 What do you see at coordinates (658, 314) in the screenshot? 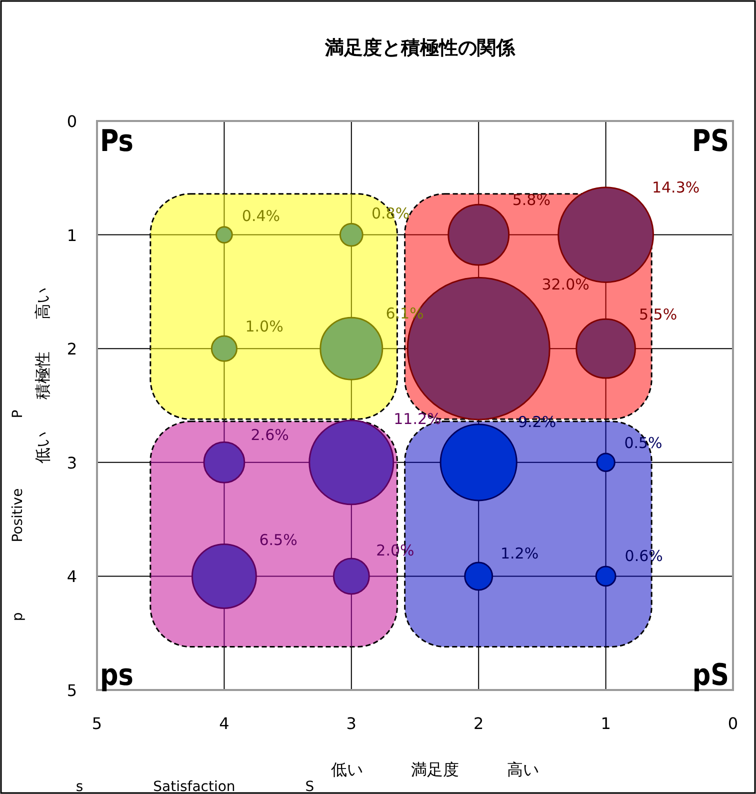
I see `data-label: 5.5%` at bounding box center [658, 314].